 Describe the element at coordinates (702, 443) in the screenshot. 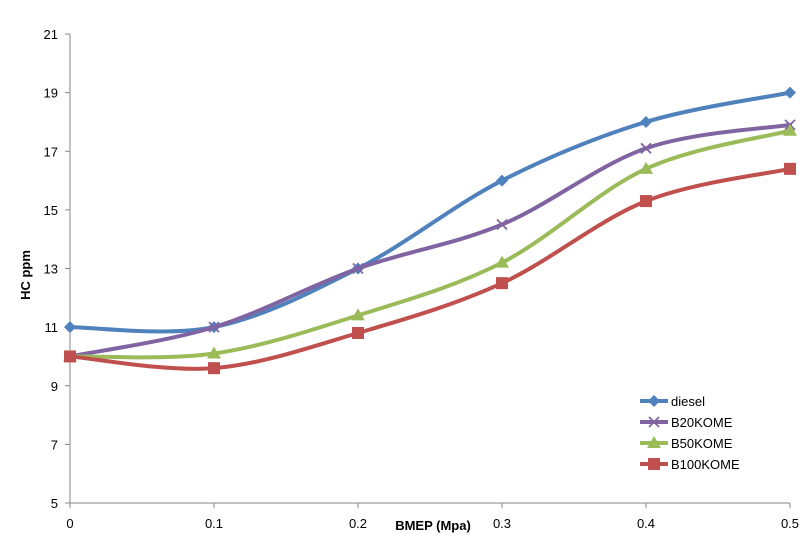

I see `legend-label: B50KOME` at that location.